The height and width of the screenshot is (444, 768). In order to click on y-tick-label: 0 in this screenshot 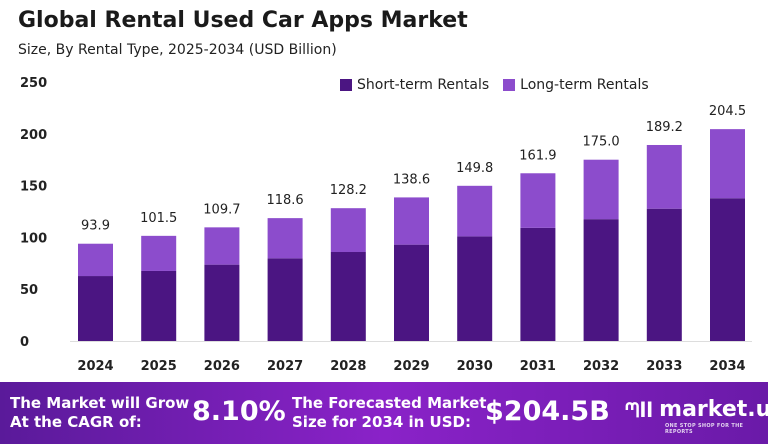, I will do `click(24, 342)`.